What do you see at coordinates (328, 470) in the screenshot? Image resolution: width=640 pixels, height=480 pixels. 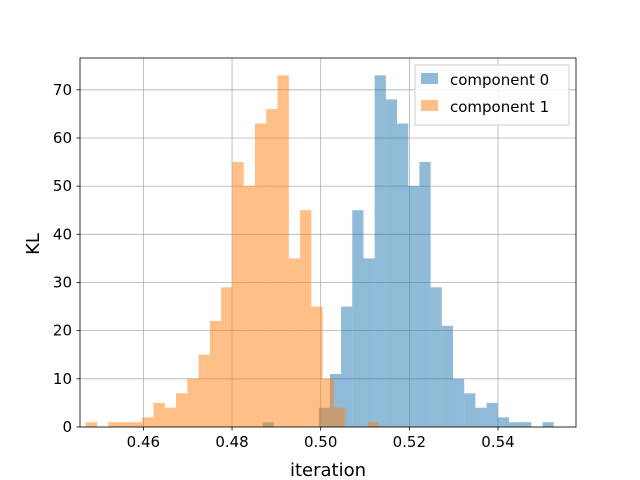 I see `x-axis-label: iteration` at bounding box center [328, 470].